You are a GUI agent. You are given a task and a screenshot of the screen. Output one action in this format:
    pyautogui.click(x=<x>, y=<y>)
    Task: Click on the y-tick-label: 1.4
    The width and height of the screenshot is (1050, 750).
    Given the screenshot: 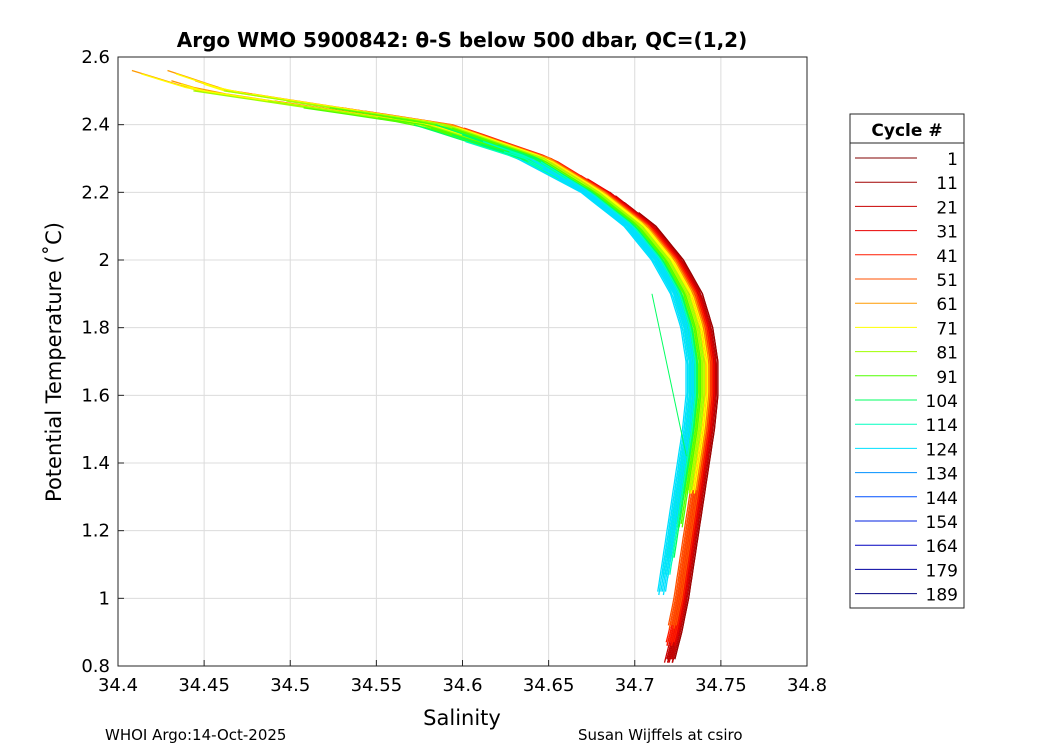 What is the action you would take?
    pyautogui.click(x=95, y=463)
    